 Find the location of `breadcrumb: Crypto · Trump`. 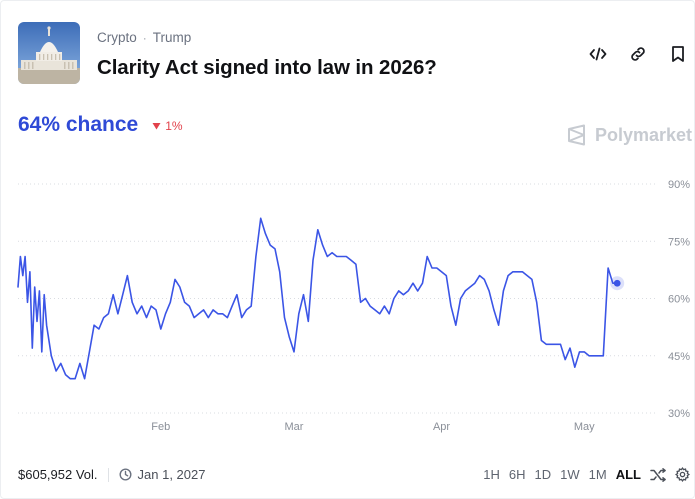

breadcrumb: Crypto · Trump is located at coordinates (144, 37).